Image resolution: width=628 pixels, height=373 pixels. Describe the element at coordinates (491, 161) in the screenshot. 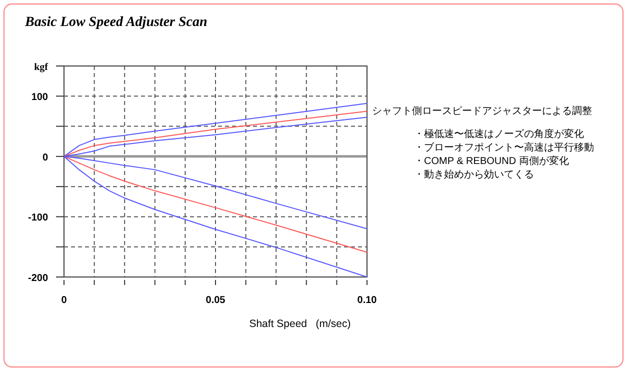

I see `text: ・COMP & REBOUND 両側が変化` at that location.